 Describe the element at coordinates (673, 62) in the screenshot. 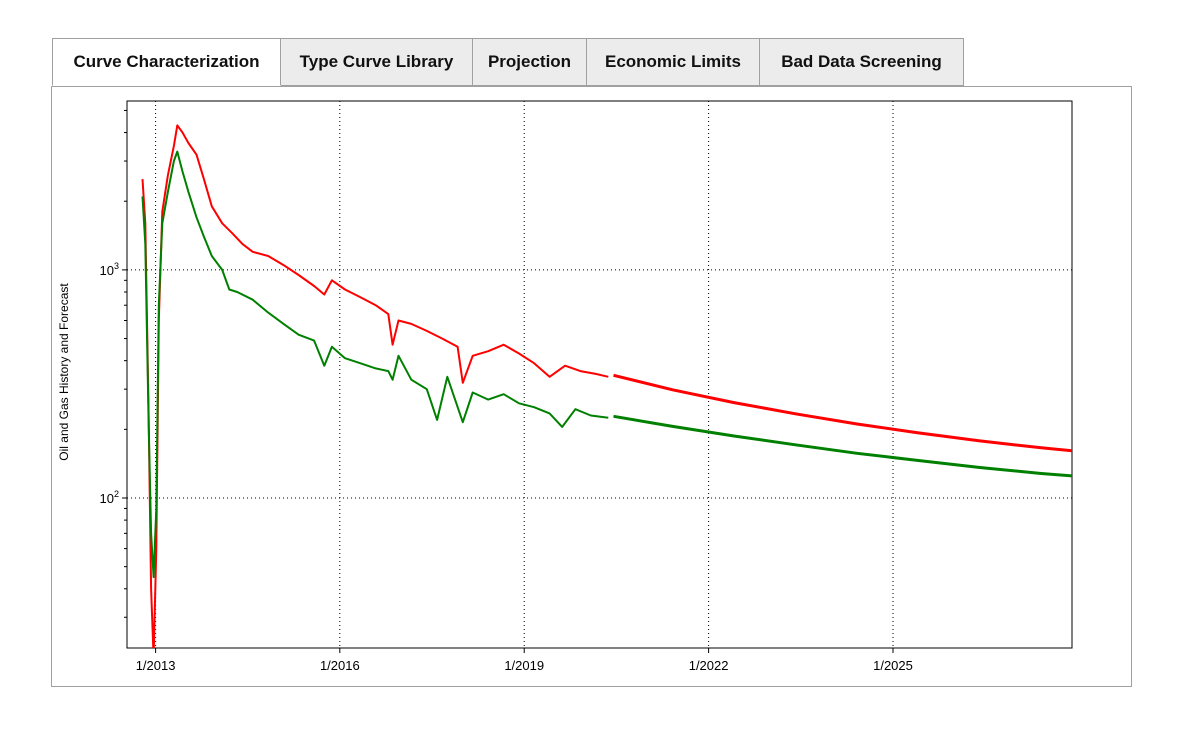

I see `tab-economic-limits: Economic Limits` at that location.